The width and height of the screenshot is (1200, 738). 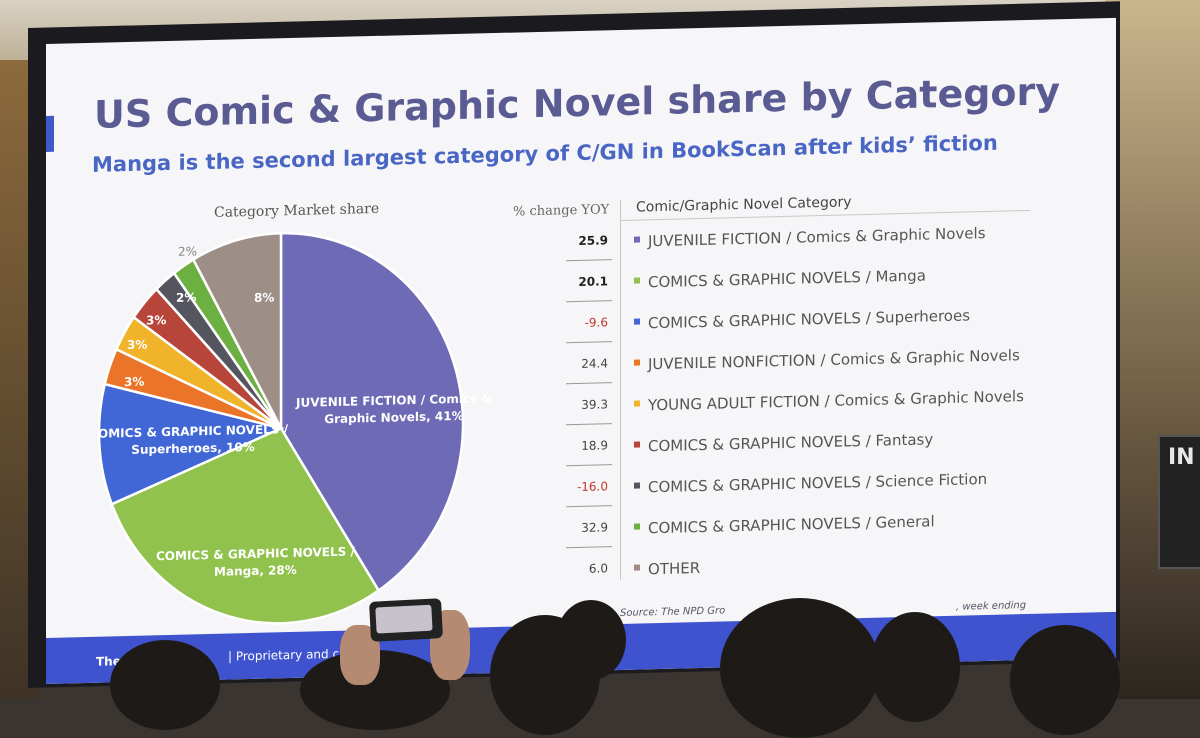 I want to click on category-label: COMICS & GRAPHIC NOVELS / Manga, so click(x=787, y=279).